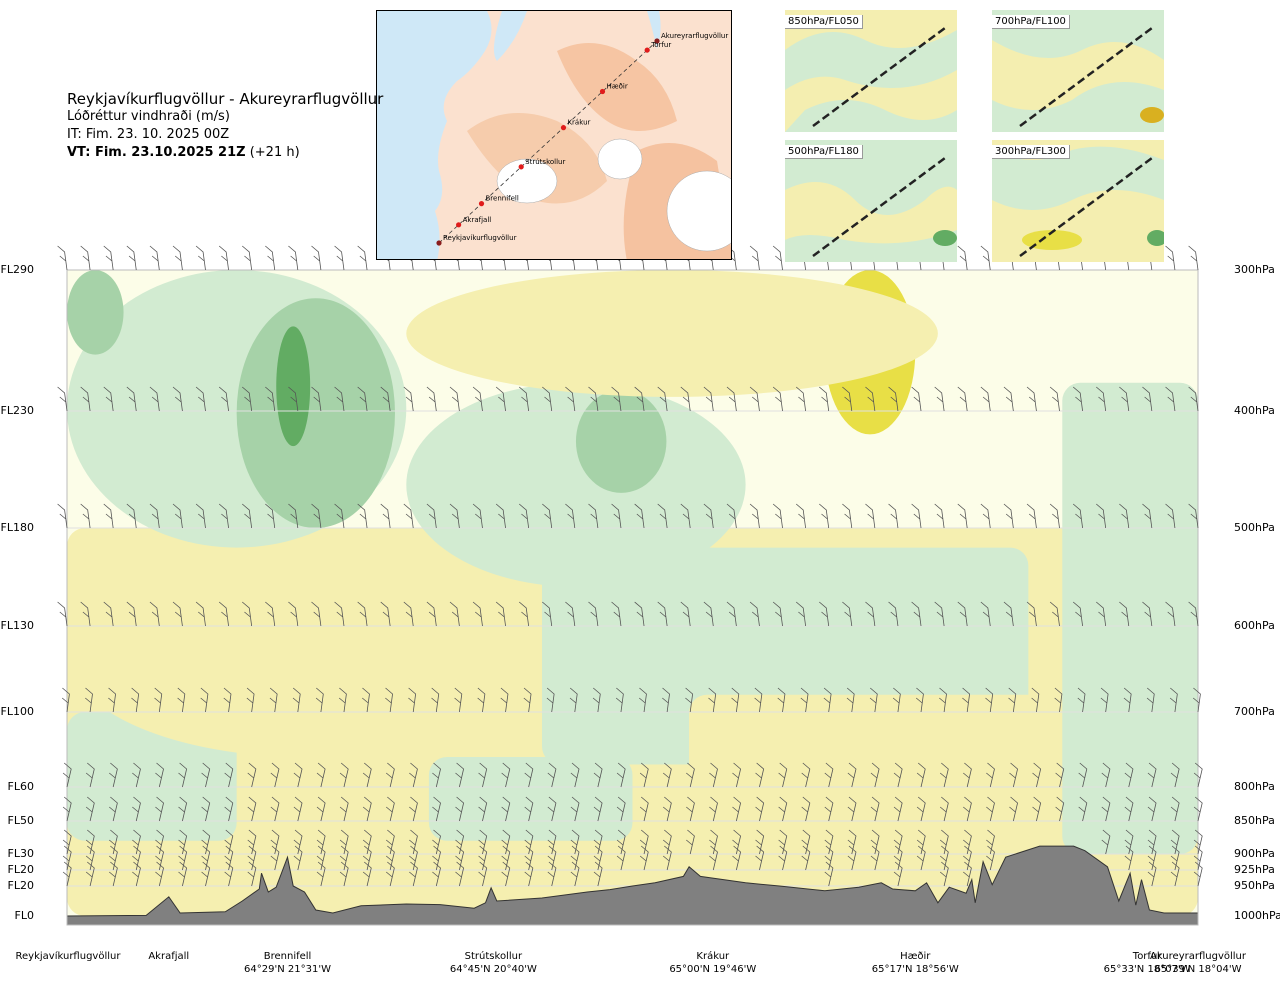  Describe the element at coordinates (17, 527) in the screenshot. I see `fl-tick-label: FL180` at that location.